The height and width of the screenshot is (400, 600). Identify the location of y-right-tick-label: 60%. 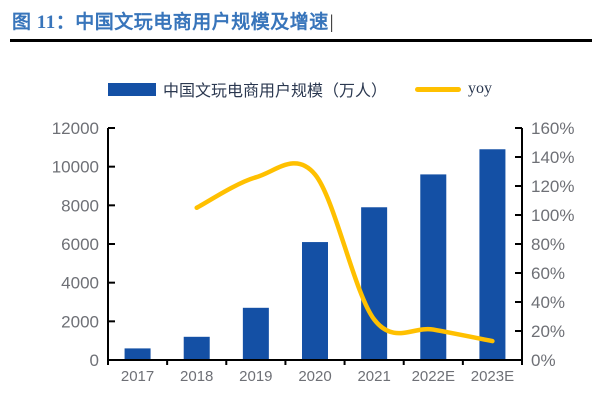
(548, 273).